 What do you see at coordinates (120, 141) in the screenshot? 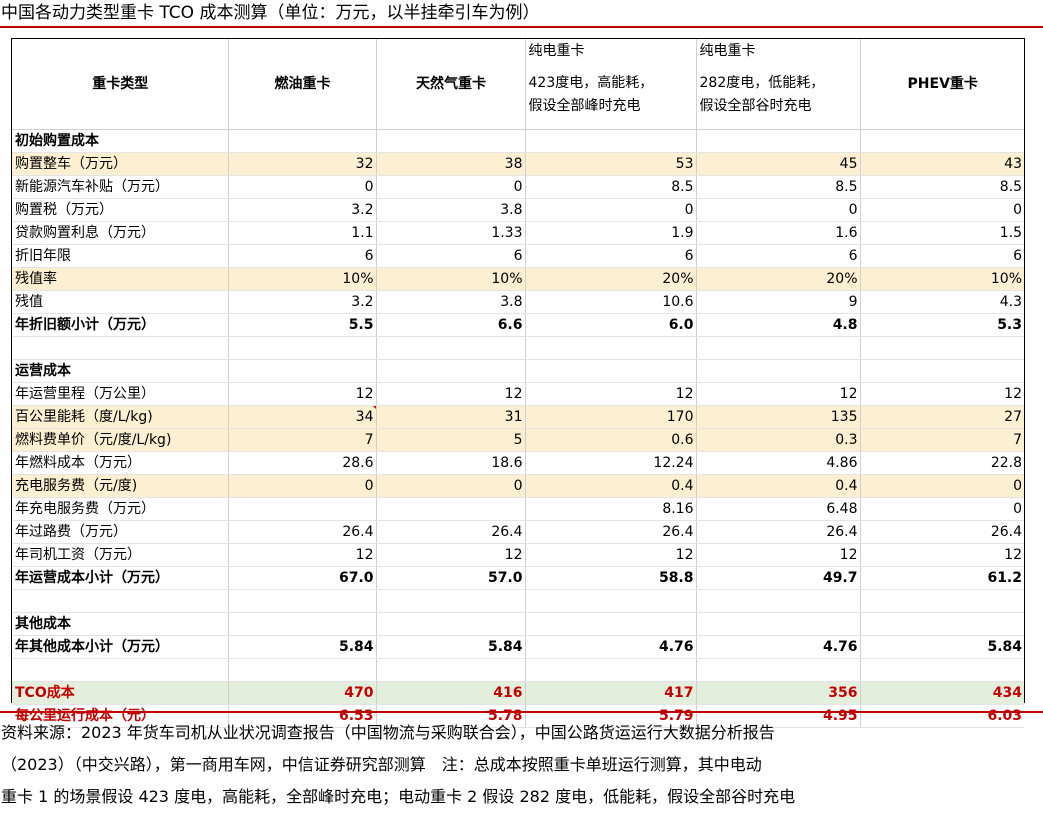
I see `row-label: 初始购置成本` at bounding box center [120, 141].